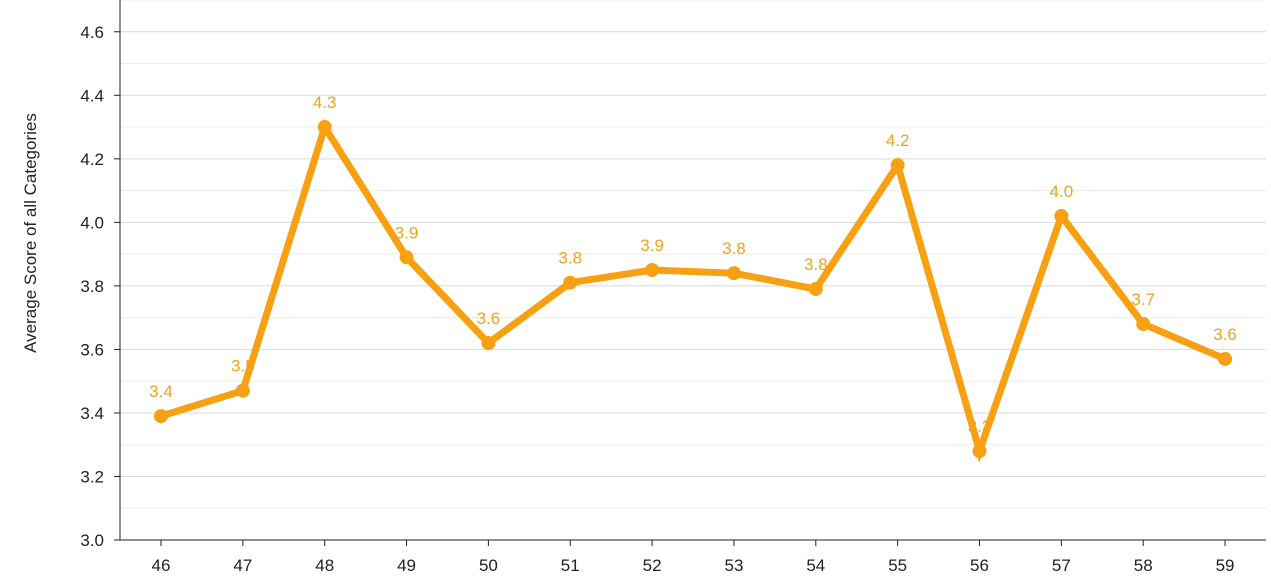 This screenshot has height=580, width=1271. What do you see at coordinates (161, 565) in the screenshot?
I see `x-tick-label: 46` at bounding box center [161, 565].